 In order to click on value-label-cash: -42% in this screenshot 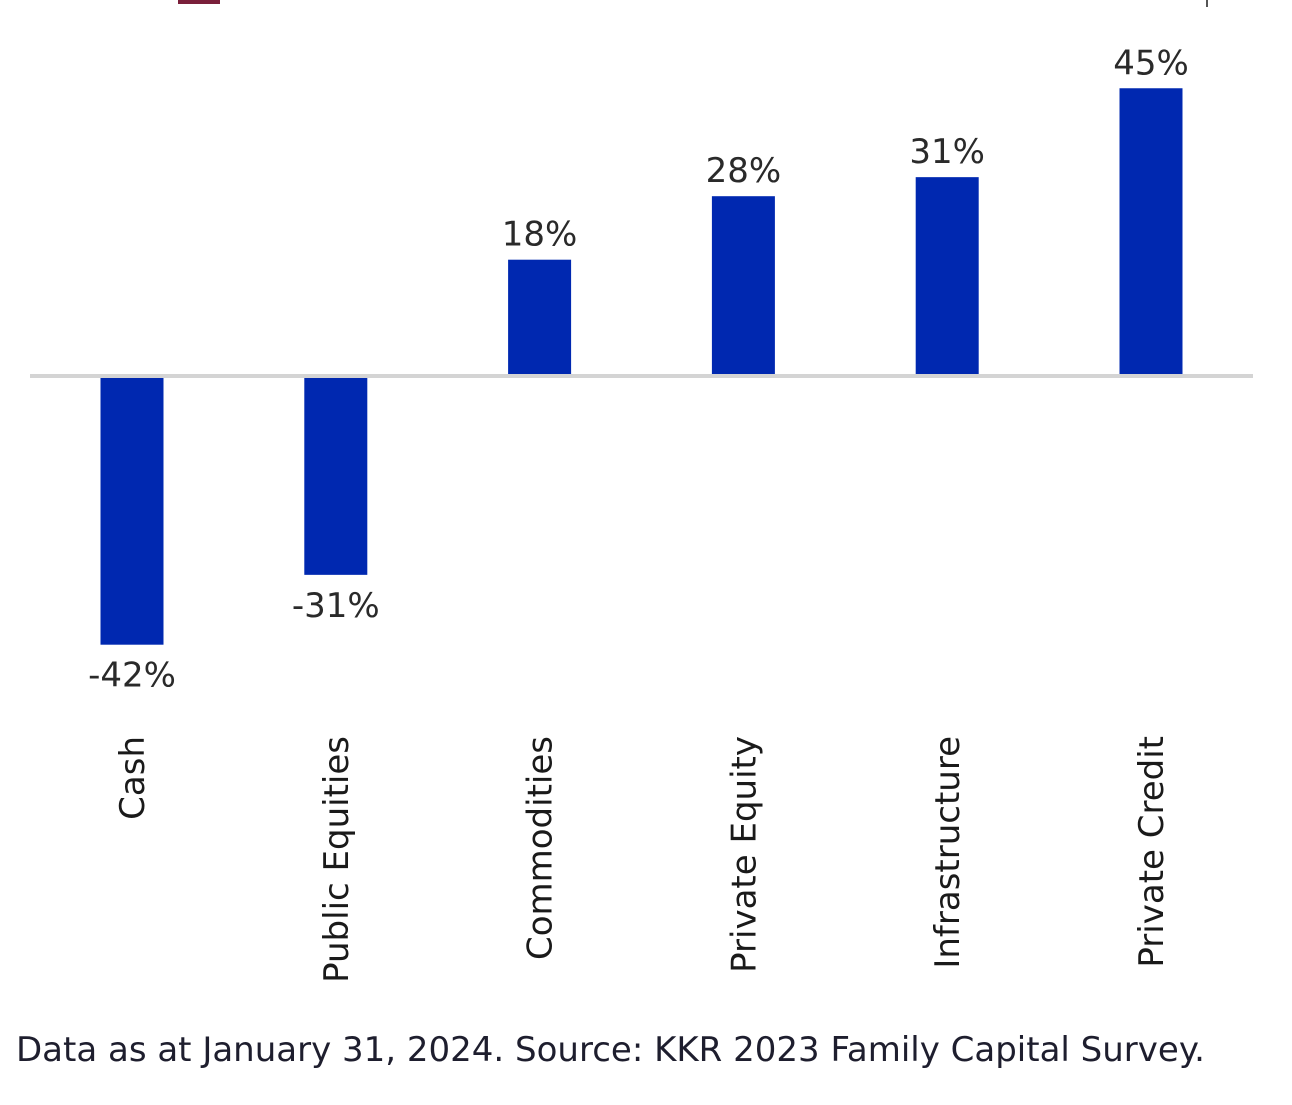, I will do `click(132, 676)`.